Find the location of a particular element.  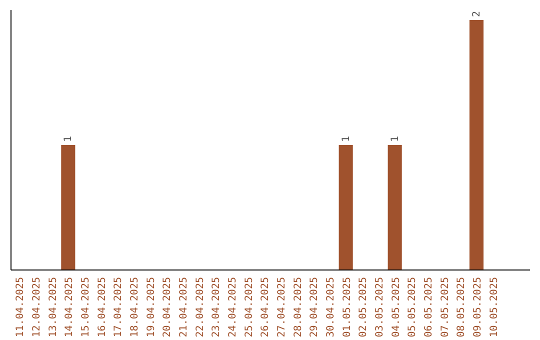

x-tick-label: 25.04.2025 is located at coordinates (249, 307).